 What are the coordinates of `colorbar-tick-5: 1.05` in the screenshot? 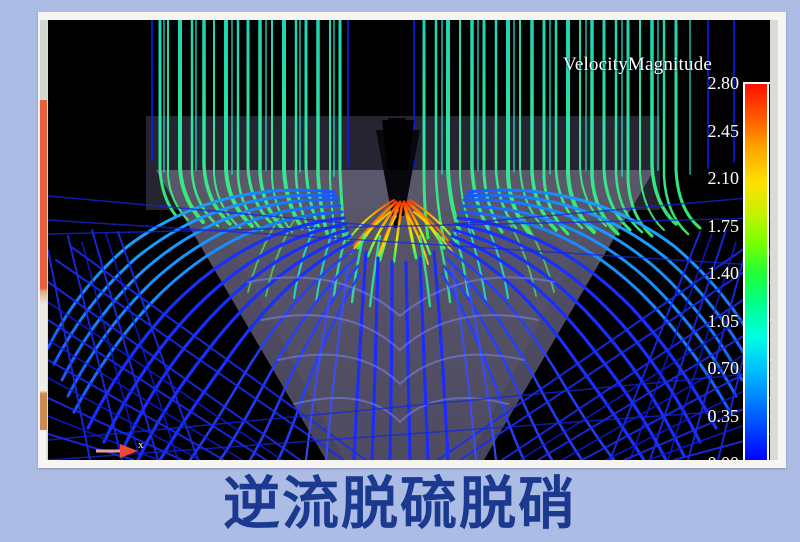 It's located at (723, 321).